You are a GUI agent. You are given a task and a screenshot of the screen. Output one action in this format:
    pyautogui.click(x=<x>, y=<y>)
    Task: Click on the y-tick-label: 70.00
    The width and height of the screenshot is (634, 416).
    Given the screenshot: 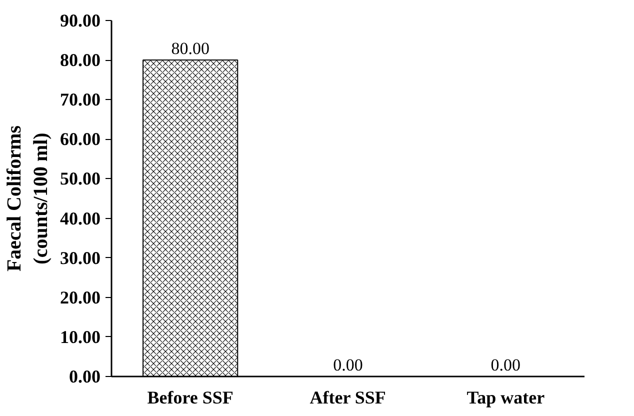 What is the action you would take?
    pyautogui.click(x=80, y=100)
    